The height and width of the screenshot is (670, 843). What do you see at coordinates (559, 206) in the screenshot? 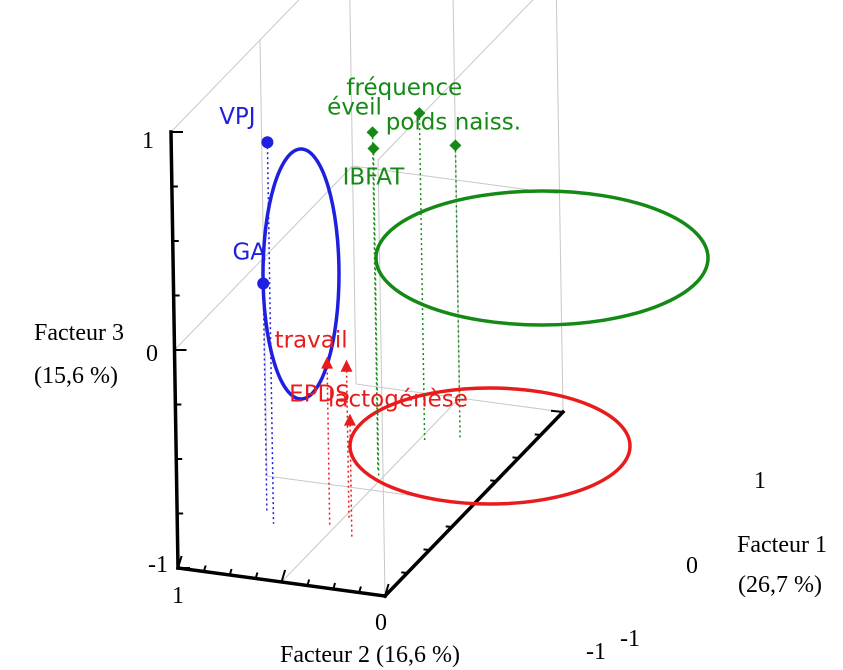
I see `back-right-vertical-edge` at bounding box center [559, 206].